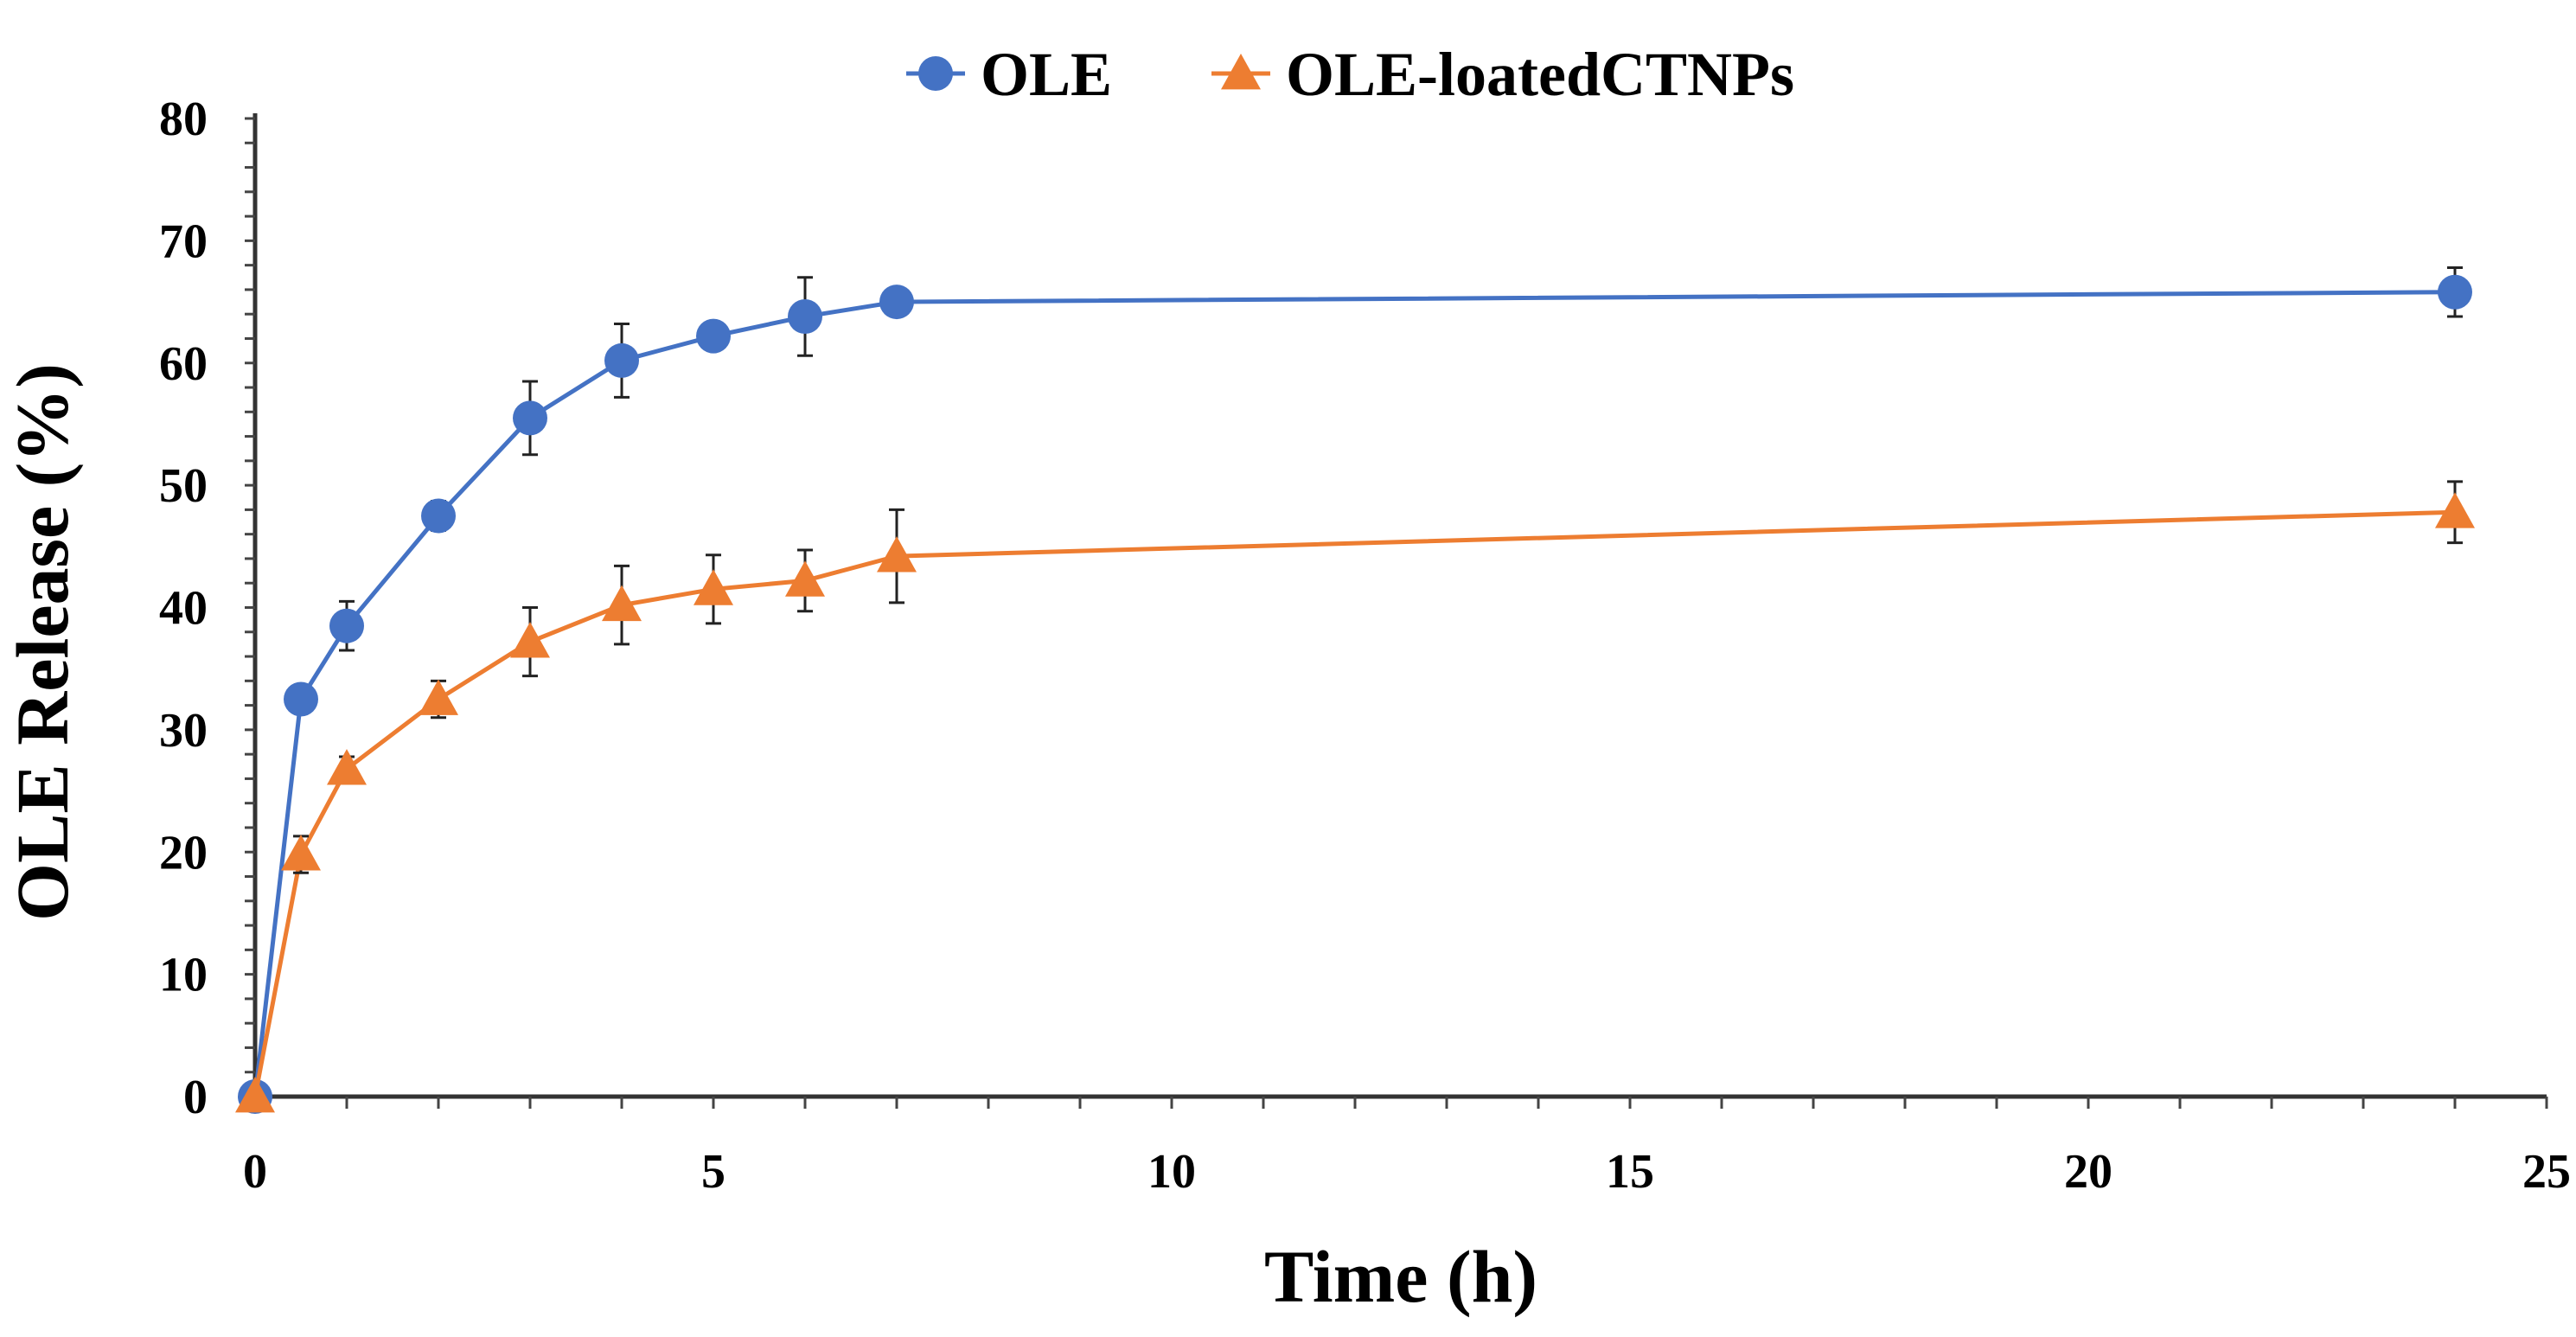 This screenshot has width=2576, height=1337. Describe the element at coordinates (935, 73) in the screenshot. I see `legend-circle-marker` at that location.